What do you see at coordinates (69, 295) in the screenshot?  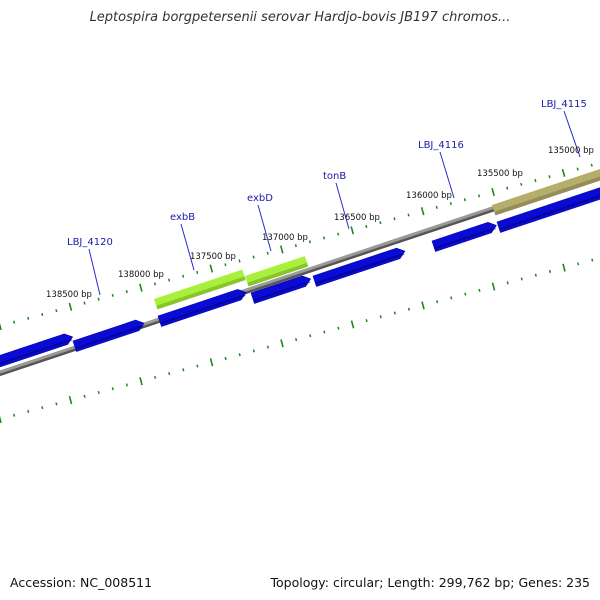 I see `bp-label: 138500 bp` at bounding box center [69, 295].